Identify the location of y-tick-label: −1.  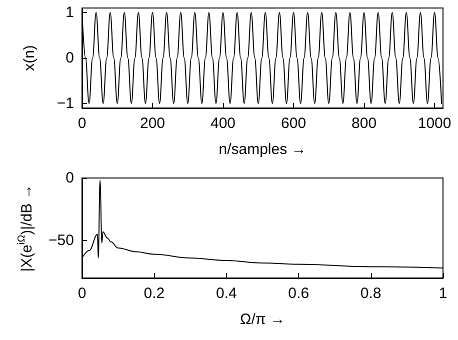
(65, 103).